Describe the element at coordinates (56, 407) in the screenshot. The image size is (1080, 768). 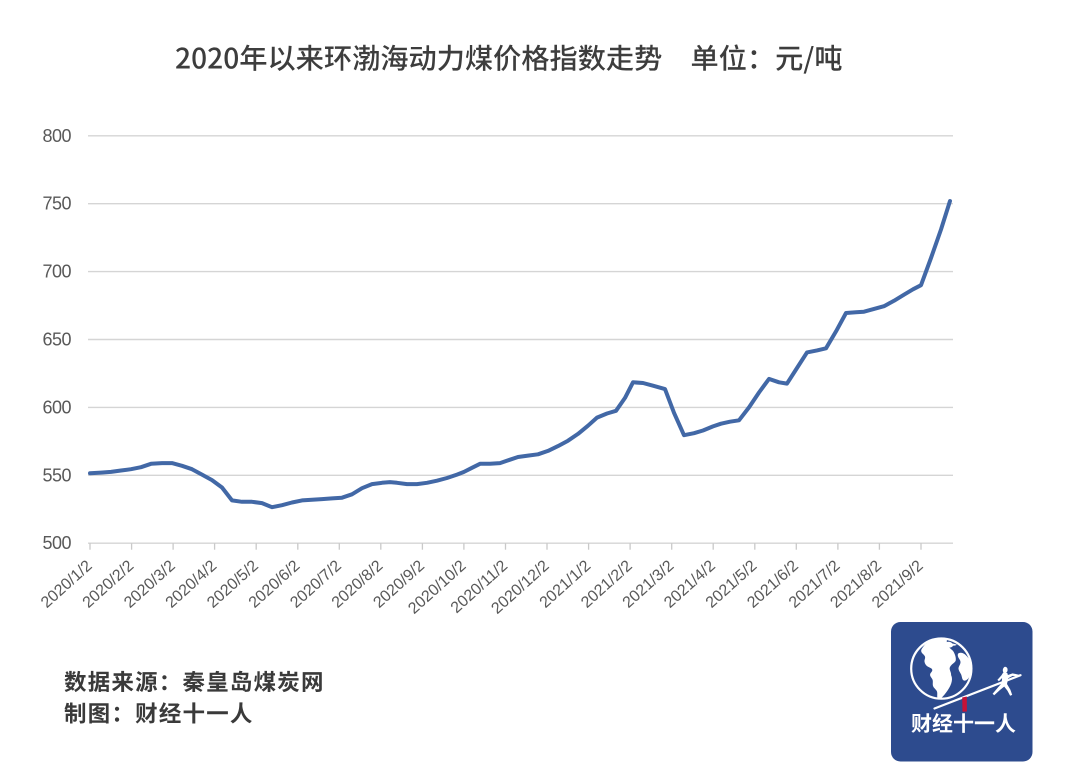
I see `svg-text: 600` at that location.